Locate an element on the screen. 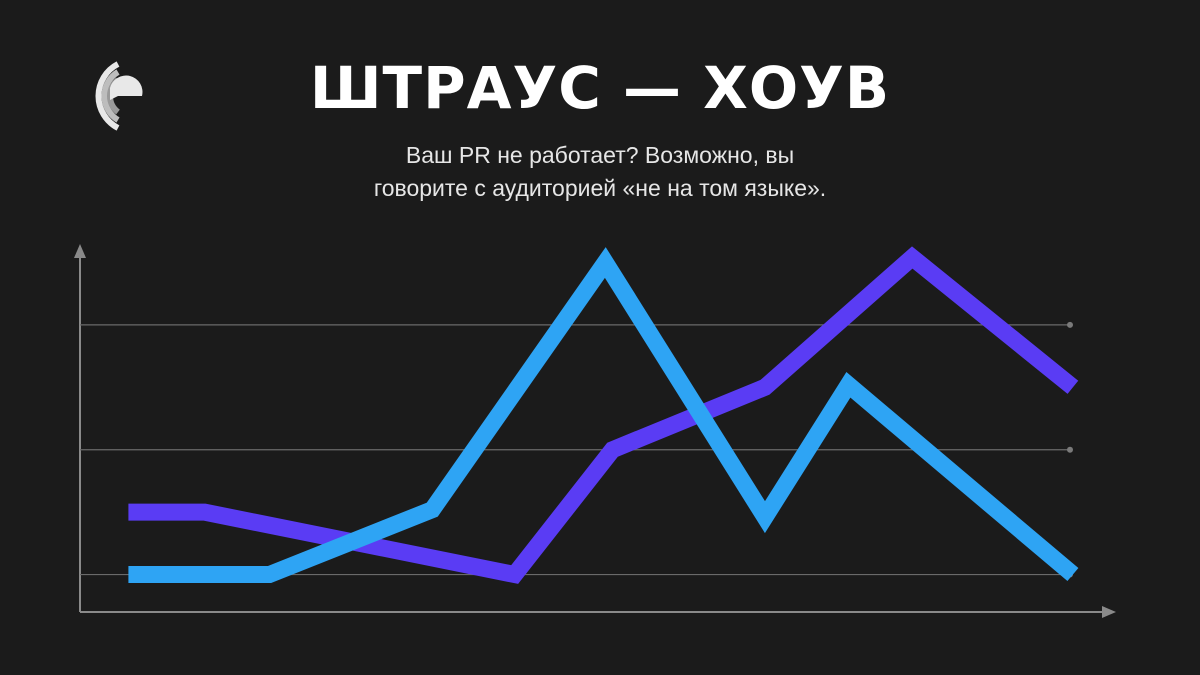 This screenshot has width=1200, height=675. subtitle: Ваш PR не работает? Возможно, вы is located at coordinates (600, 155).